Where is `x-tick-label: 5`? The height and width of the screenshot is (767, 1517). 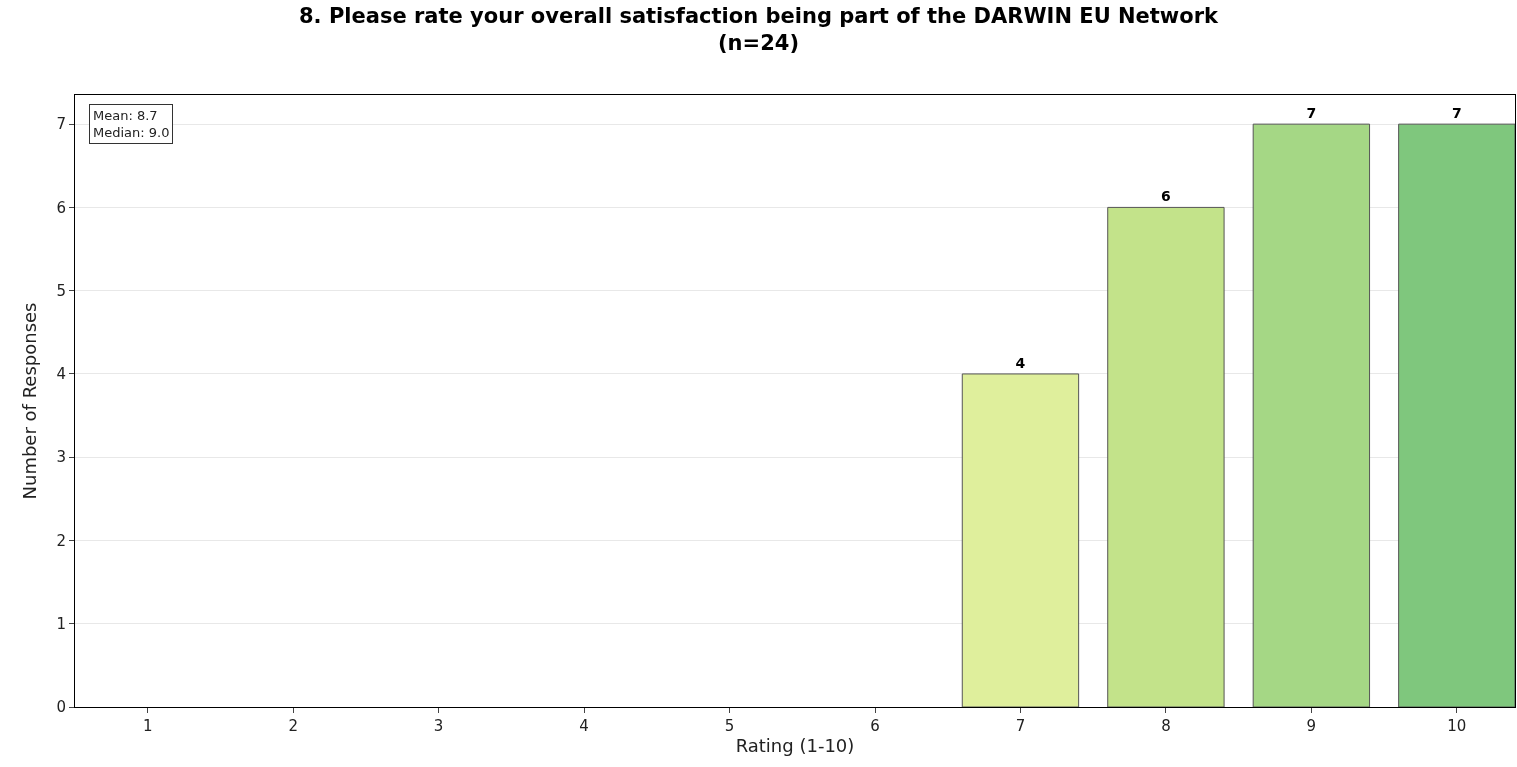
x-tick-label: 5 is located at coordinates (729, 726).